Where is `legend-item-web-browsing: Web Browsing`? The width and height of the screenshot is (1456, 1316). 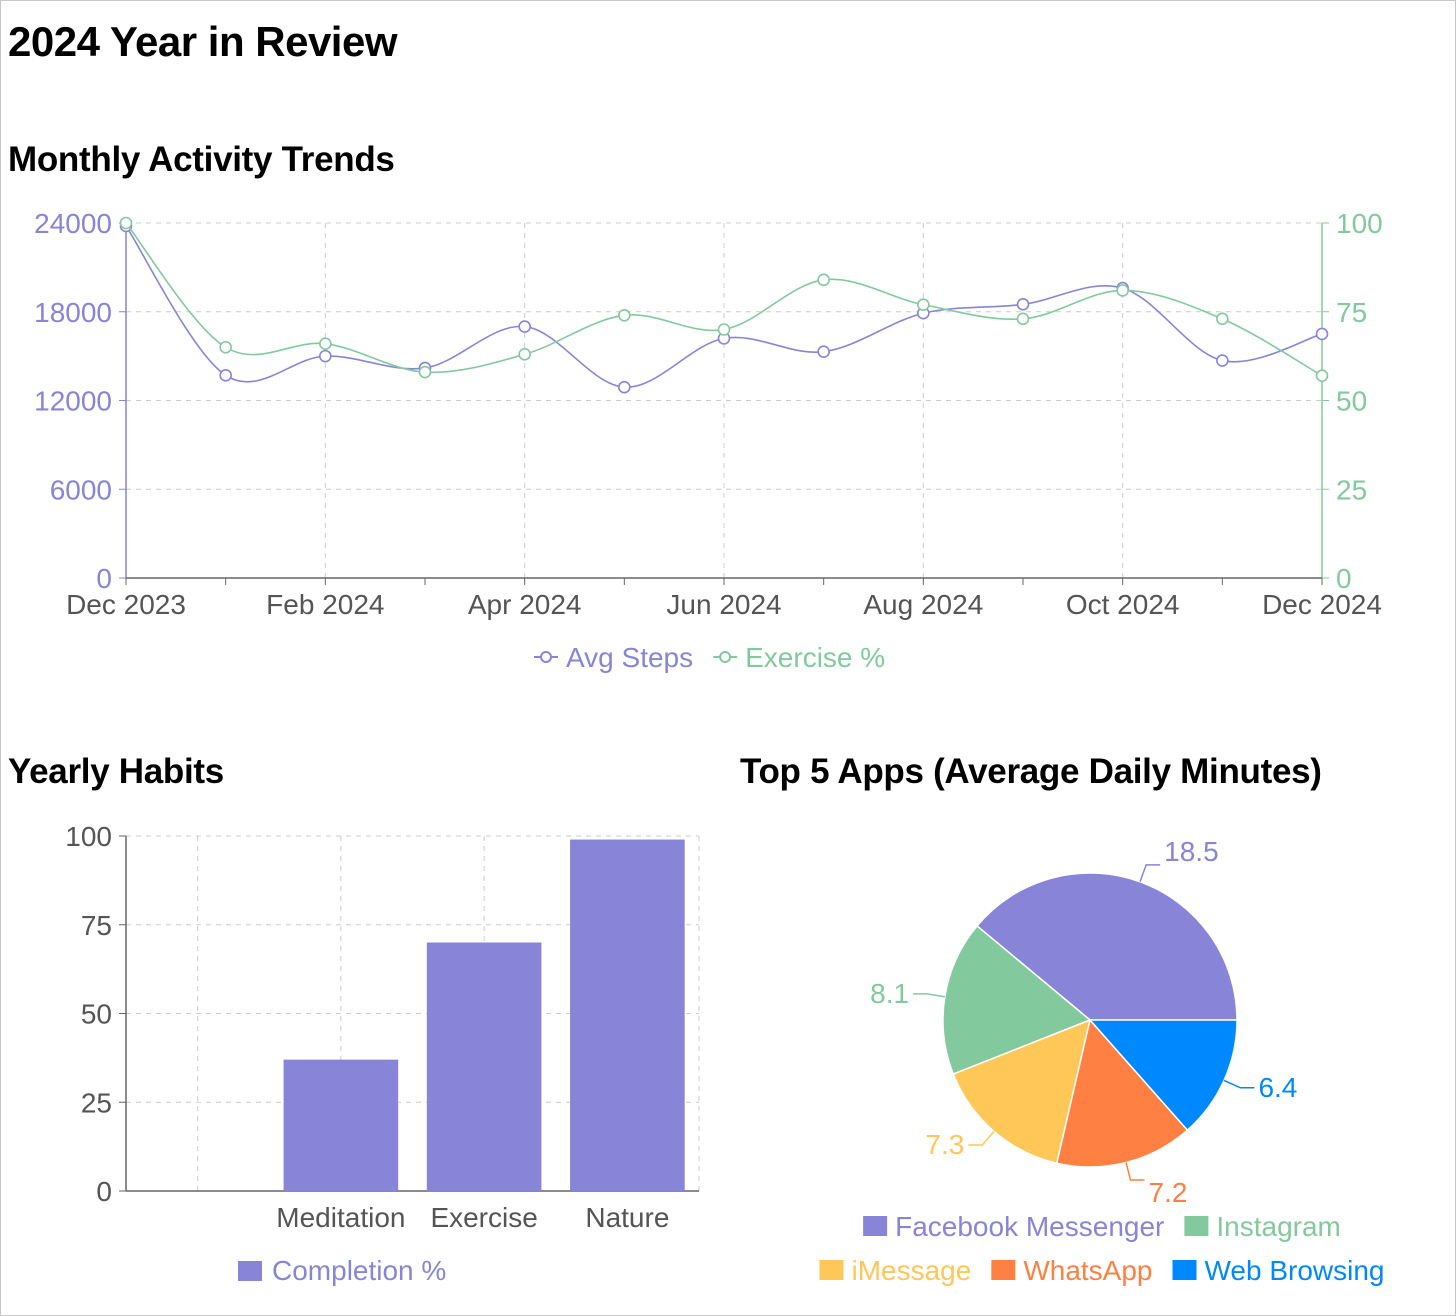 legend-item-web-browsing: Web Browsing is located at coordinates (1278, 1270).